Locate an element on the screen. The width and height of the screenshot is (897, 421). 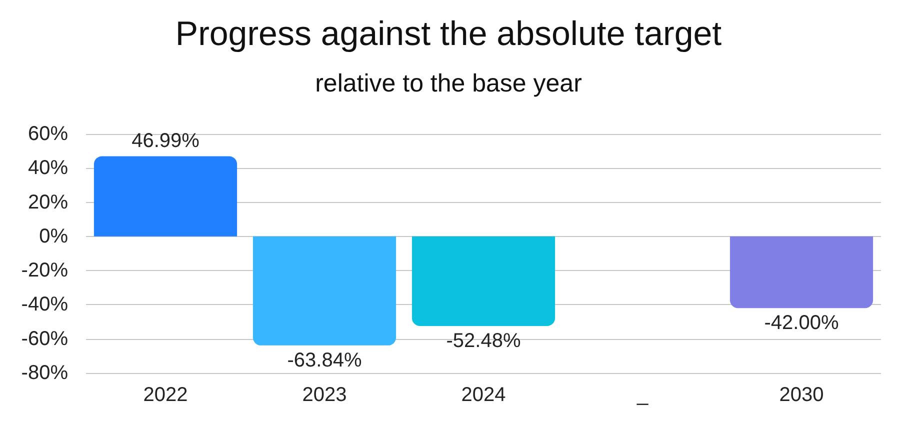
y-tick-label: -20% is located at coordinates (44, 271).